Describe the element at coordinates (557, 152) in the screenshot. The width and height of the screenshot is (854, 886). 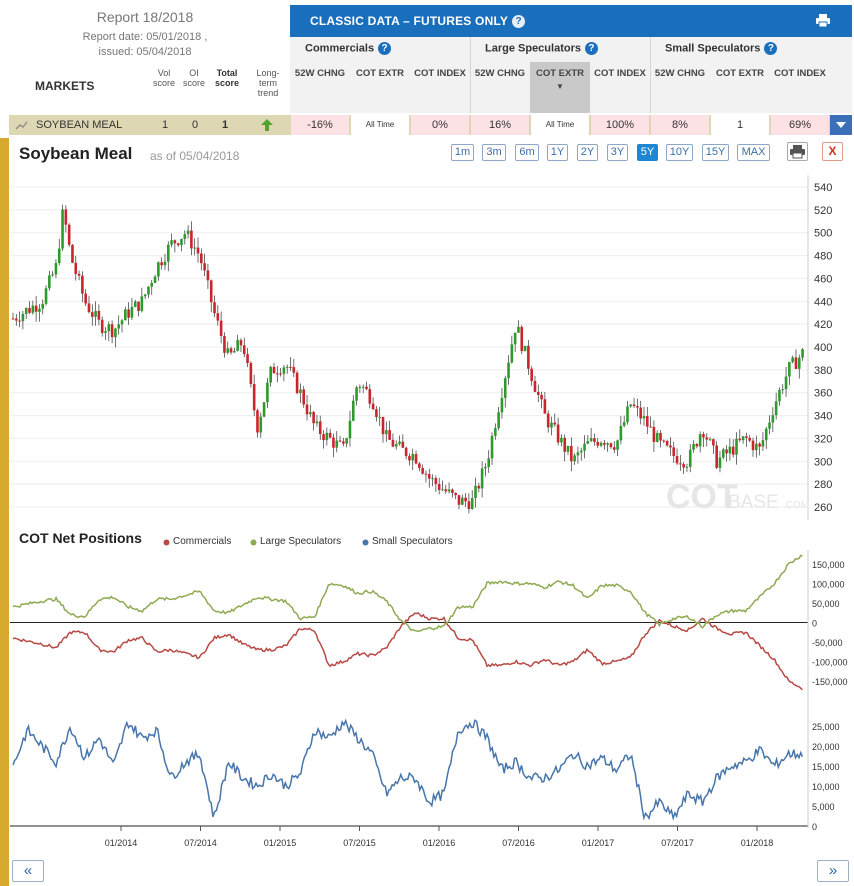
I see `range-1y-button: 1Y` at that location.